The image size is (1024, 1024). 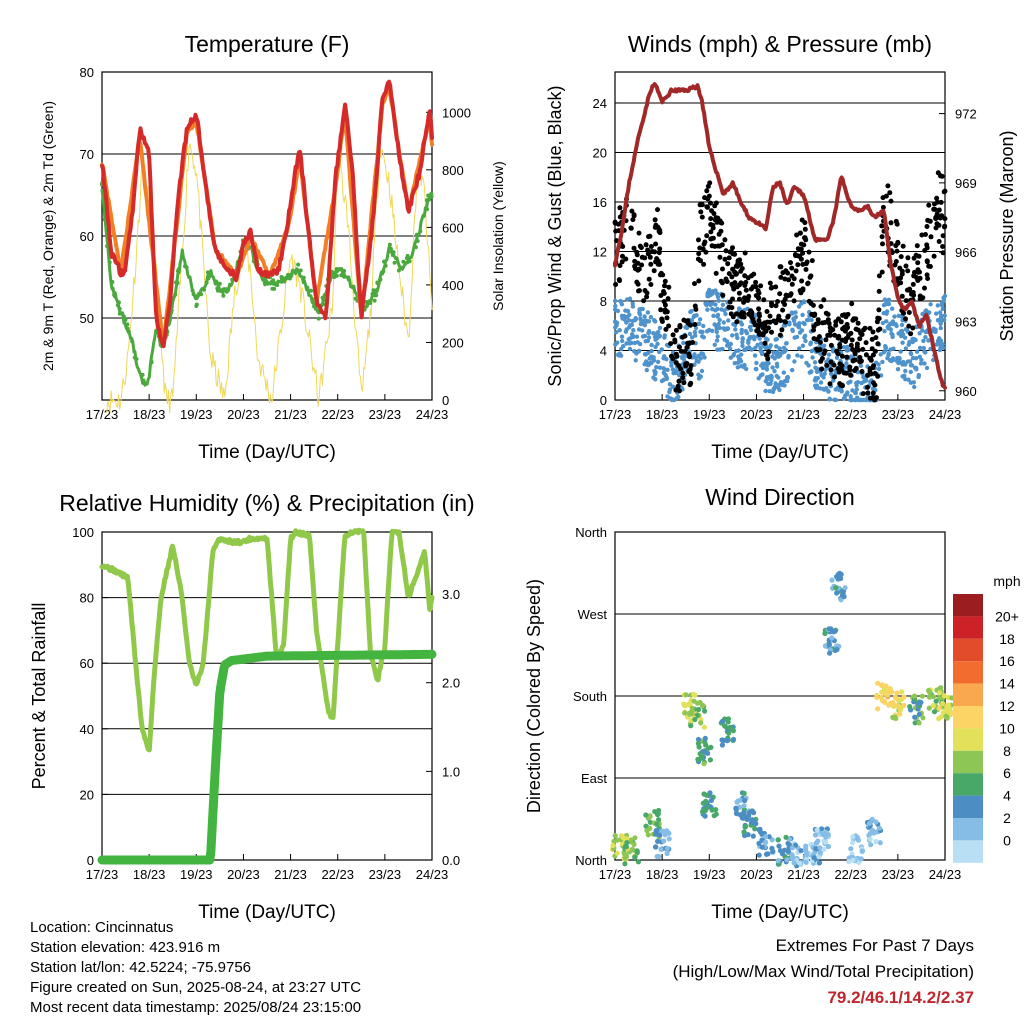 I want to click on y2-tick-label: 3.0, so click(x=451, y=594).